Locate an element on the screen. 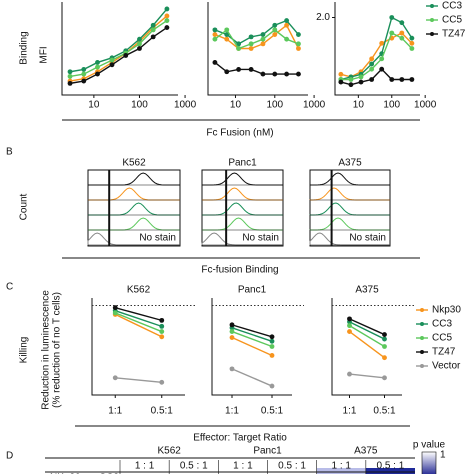  x-label: Fc-fusion Binding is located at coordinates (239, 270).